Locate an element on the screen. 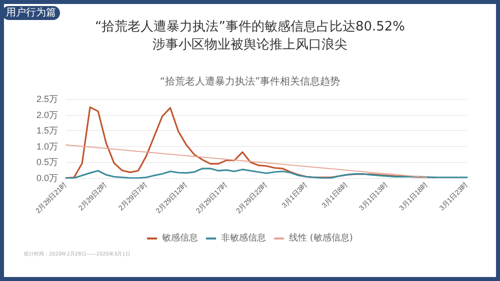  y-tick-label: 0.0万 is located at coordinates (47, 178).